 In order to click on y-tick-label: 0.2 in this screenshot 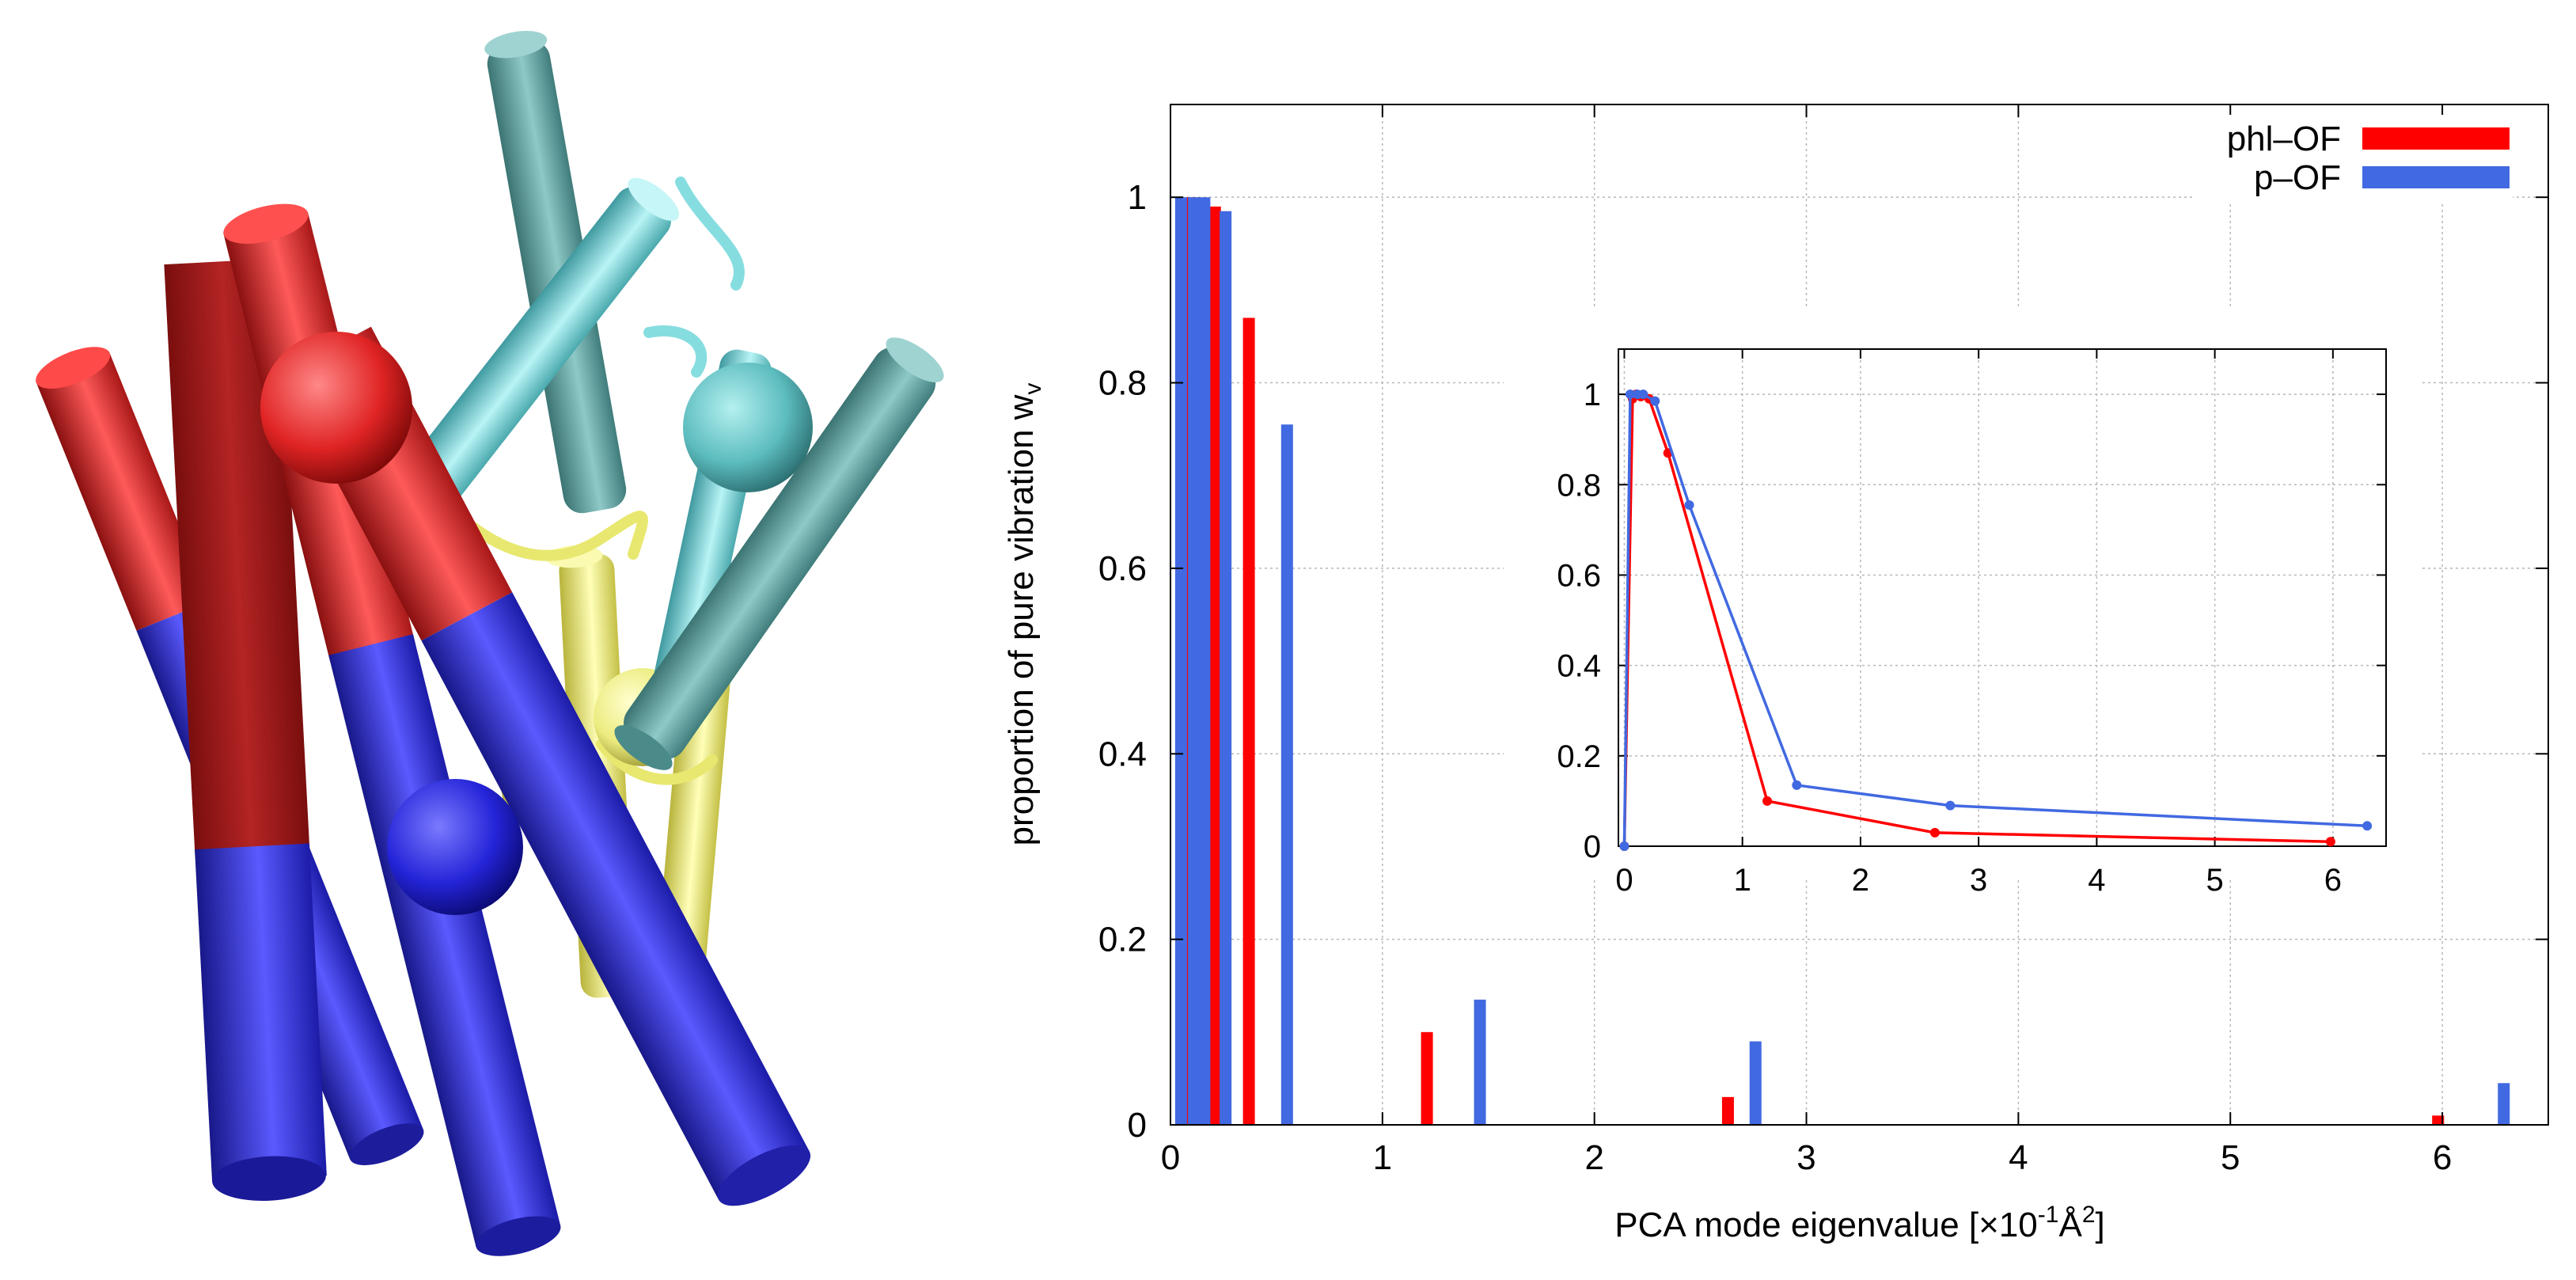, I will do `click(1122, 940)`.